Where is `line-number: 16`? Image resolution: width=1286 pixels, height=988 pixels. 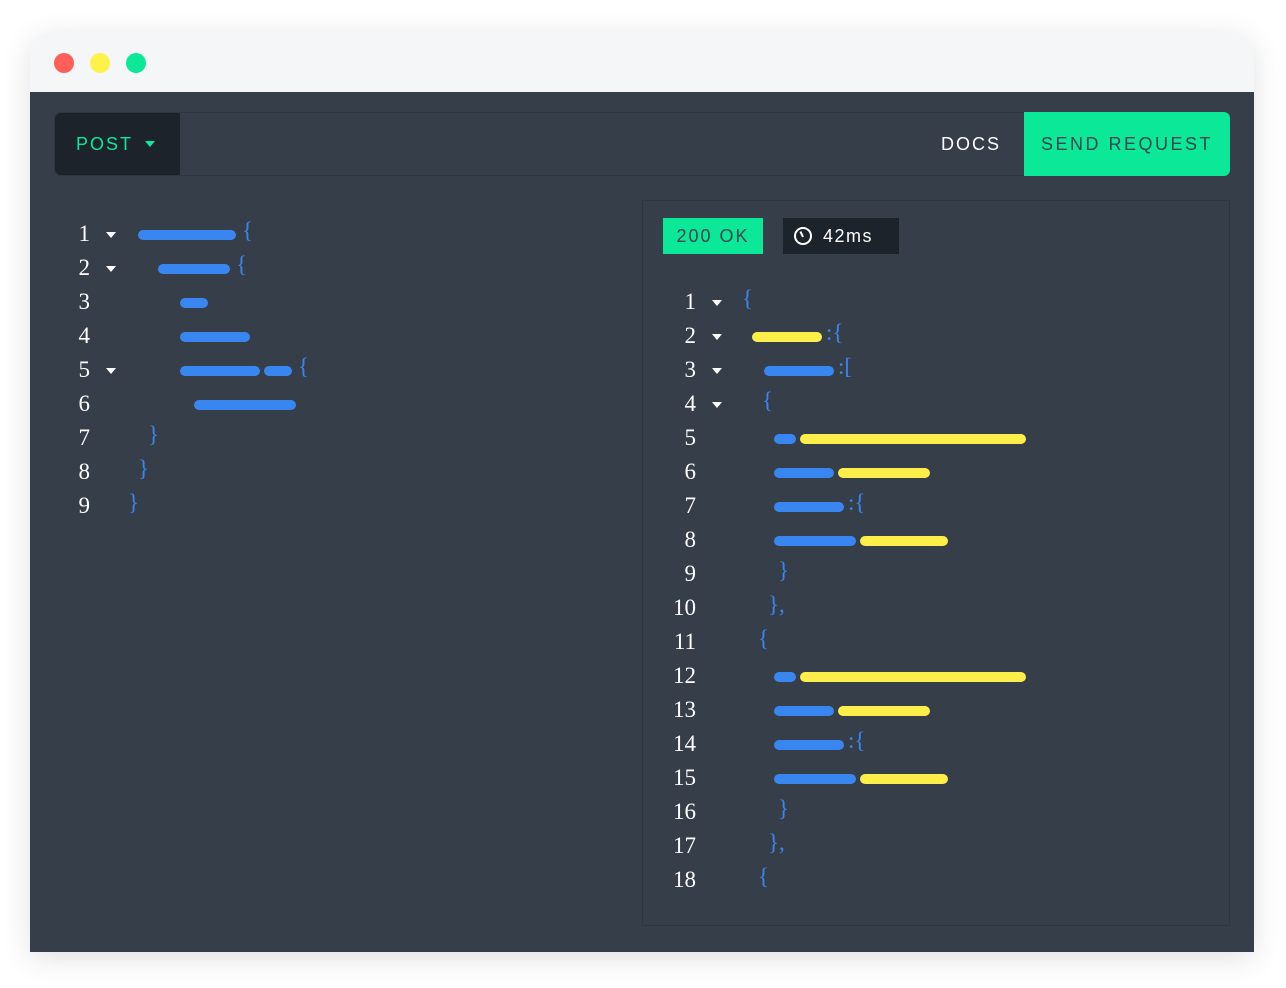 line-number: 16 is located at coordinates (684, 811).